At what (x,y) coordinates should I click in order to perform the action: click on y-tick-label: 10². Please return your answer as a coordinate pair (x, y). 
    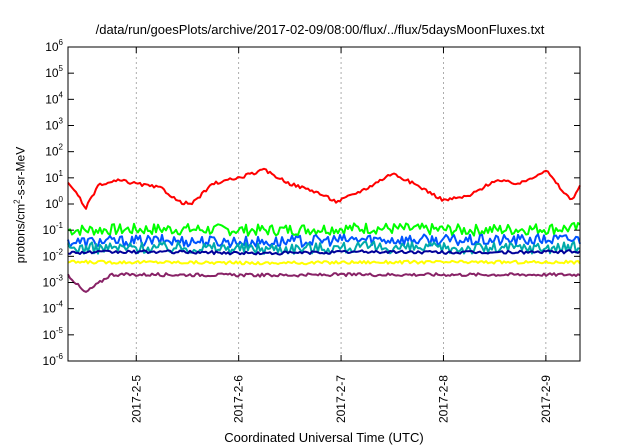
    Looking at the image, I should click on (54, 151).